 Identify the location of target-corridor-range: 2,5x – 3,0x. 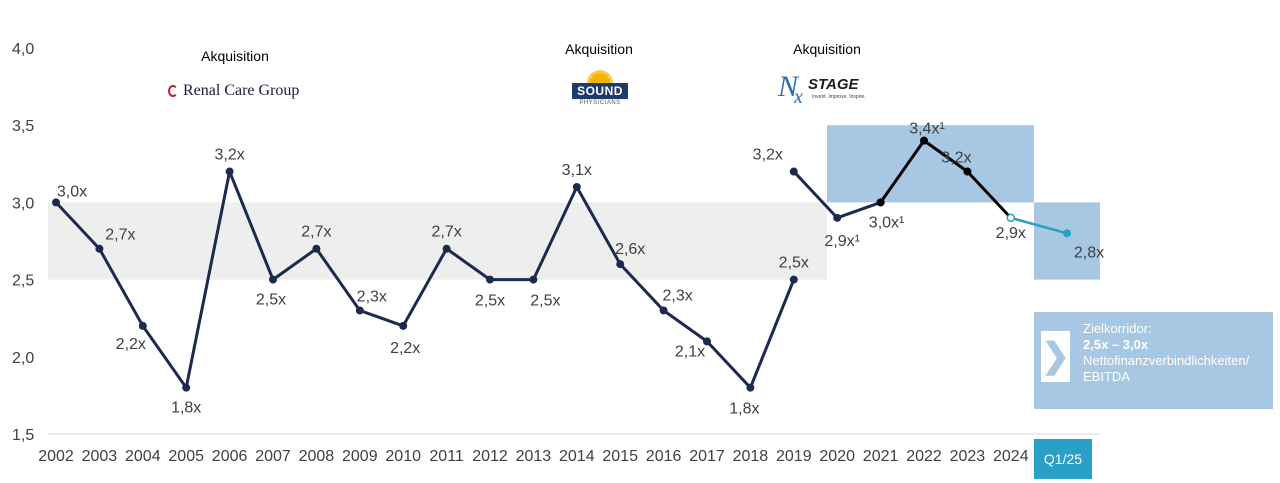
(1116, 344).